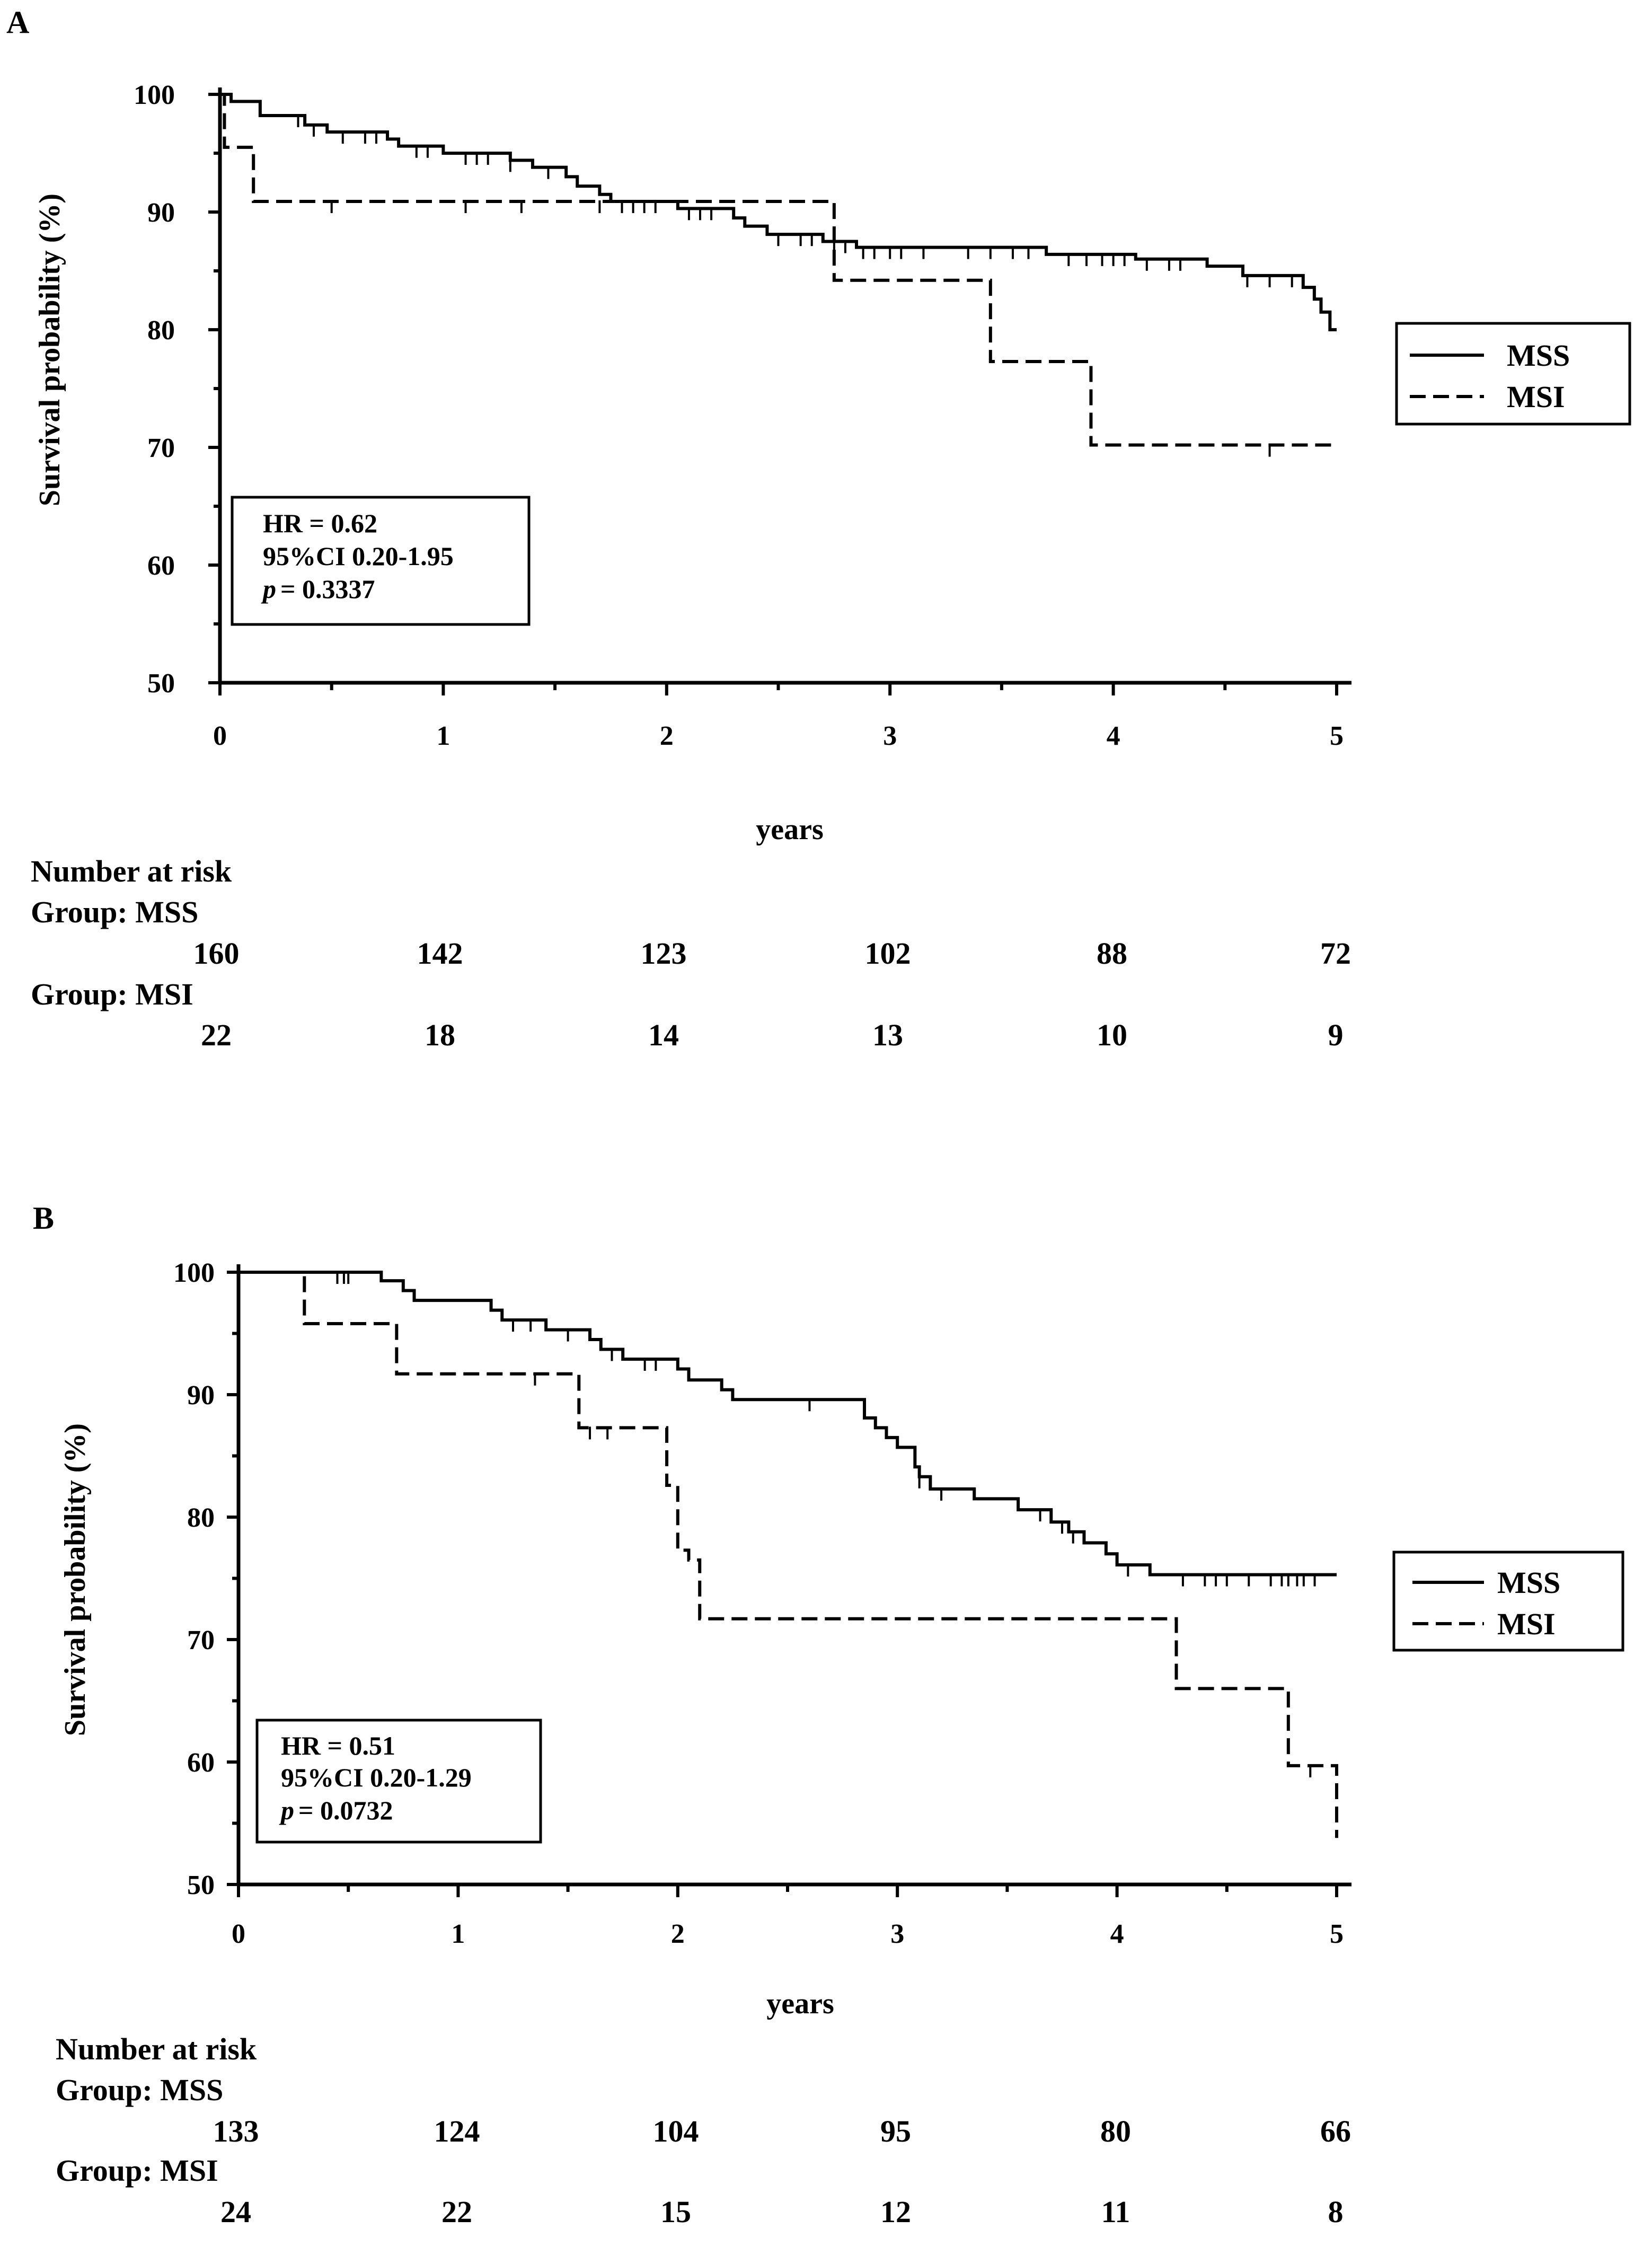 The width and height of the screenshot is (1652, 2246). What do you see at coordinates (1335, 953) in the screenshot?
I see `risk-count: 72` at bounding box center [1335, 953].